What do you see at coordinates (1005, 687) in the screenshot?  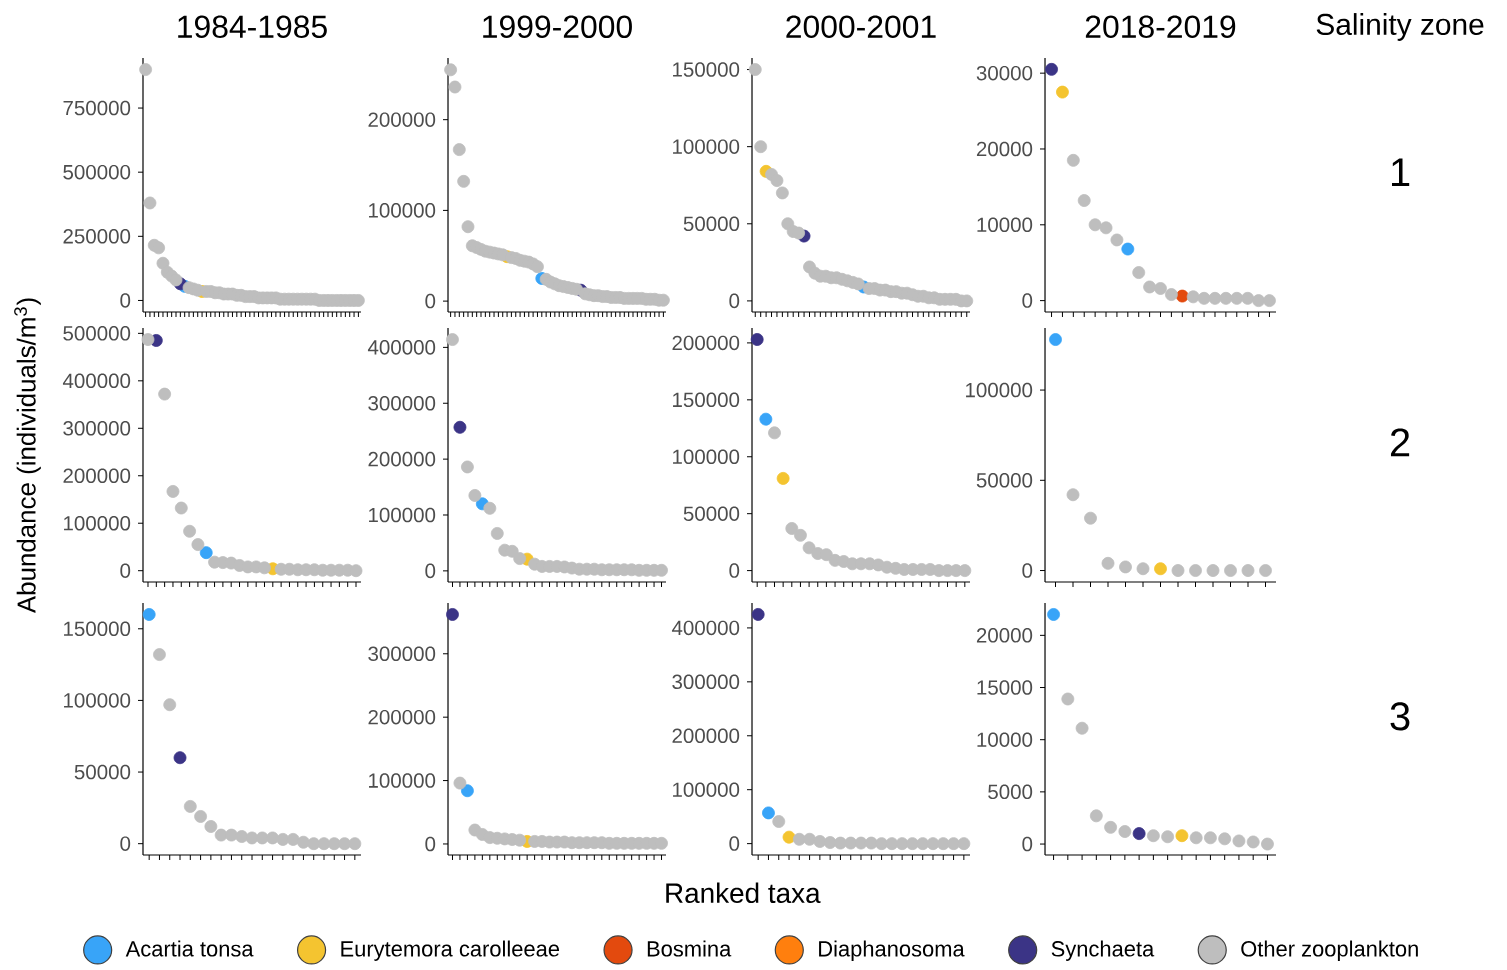 I see `y-tick-label: 15000` at bounding box center [1005, 687].